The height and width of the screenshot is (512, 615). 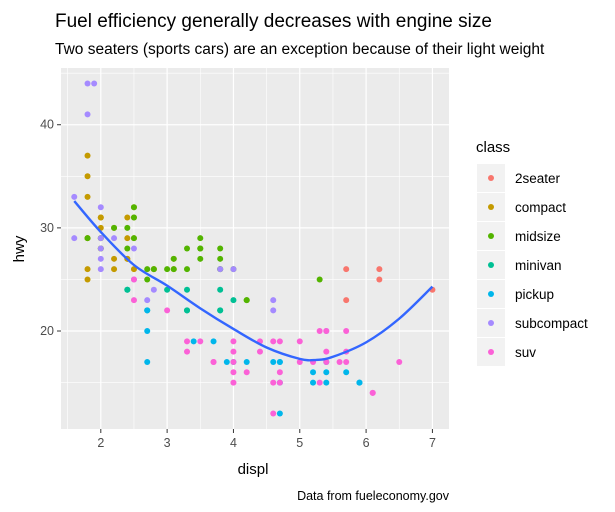 I want to click on x-tick-label: 4, so click(x=233, y=443).